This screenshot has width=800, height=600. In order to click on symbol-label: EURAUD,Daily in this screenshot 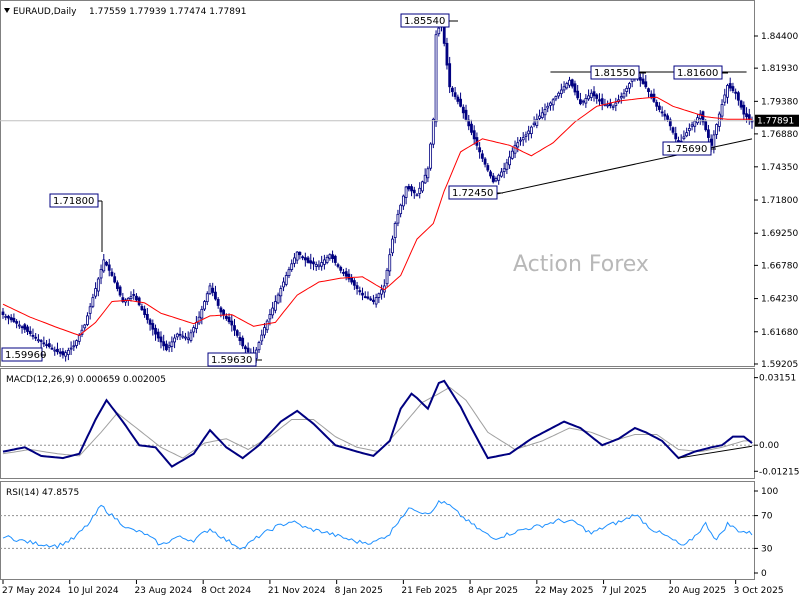, I will do `click(45, 12)`.